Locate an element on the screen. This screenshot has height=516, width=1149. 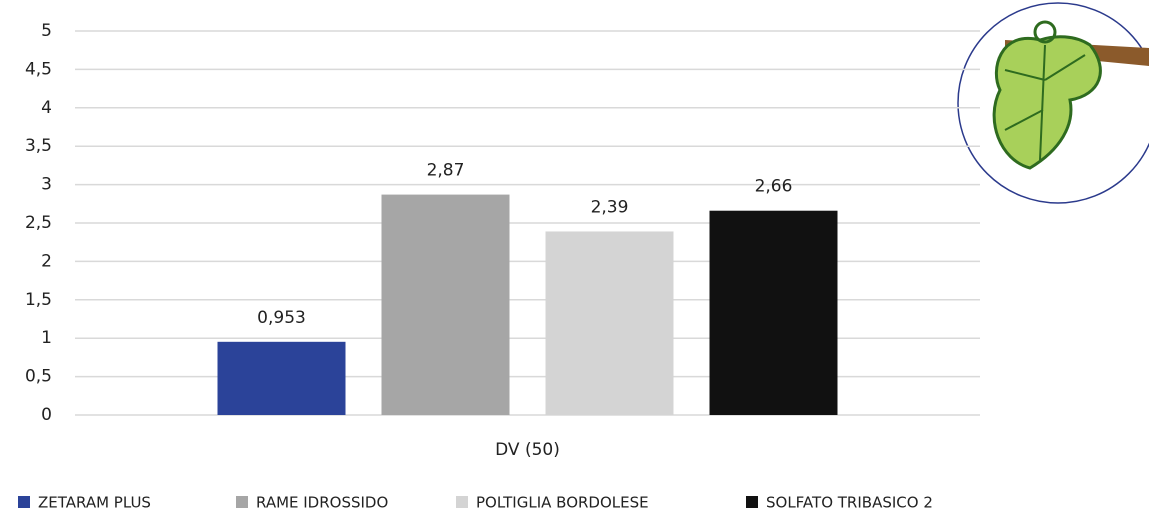
leaf-icon is located at coordinates (1053, 103).